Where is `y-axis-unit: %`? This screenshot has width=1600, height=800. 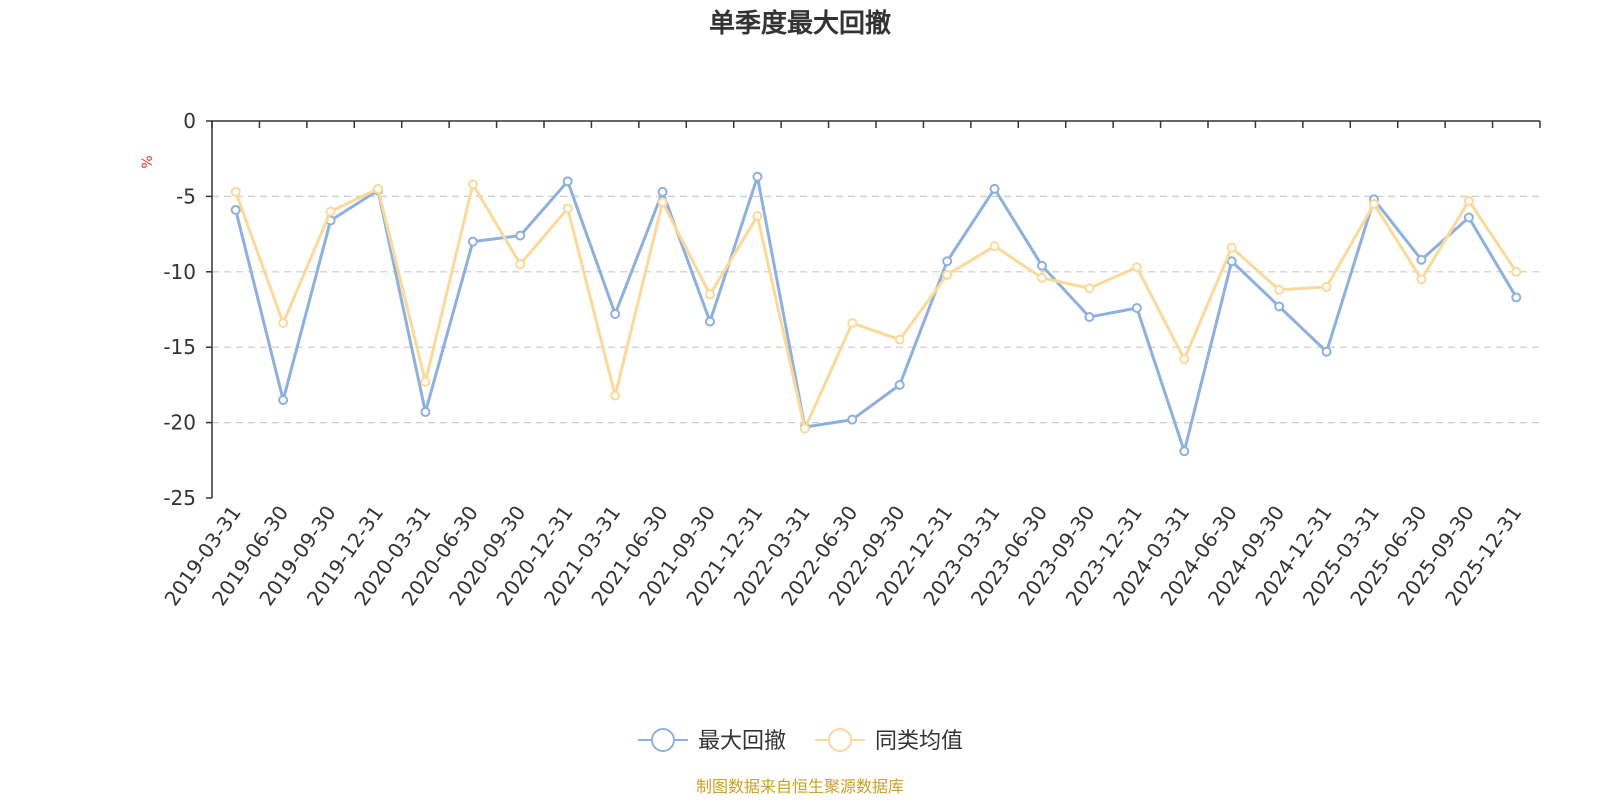 y-axis-unit: % is located at coordinates (148, 161).